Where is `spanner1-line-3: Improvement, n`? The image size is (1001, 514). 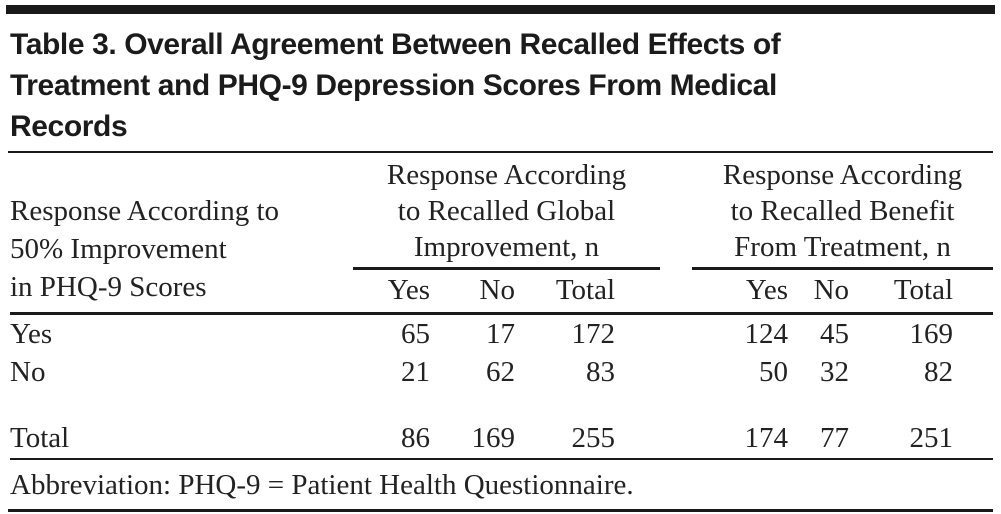
spanner1-line-3: Improvement, n is located at coordinates (506, 247).